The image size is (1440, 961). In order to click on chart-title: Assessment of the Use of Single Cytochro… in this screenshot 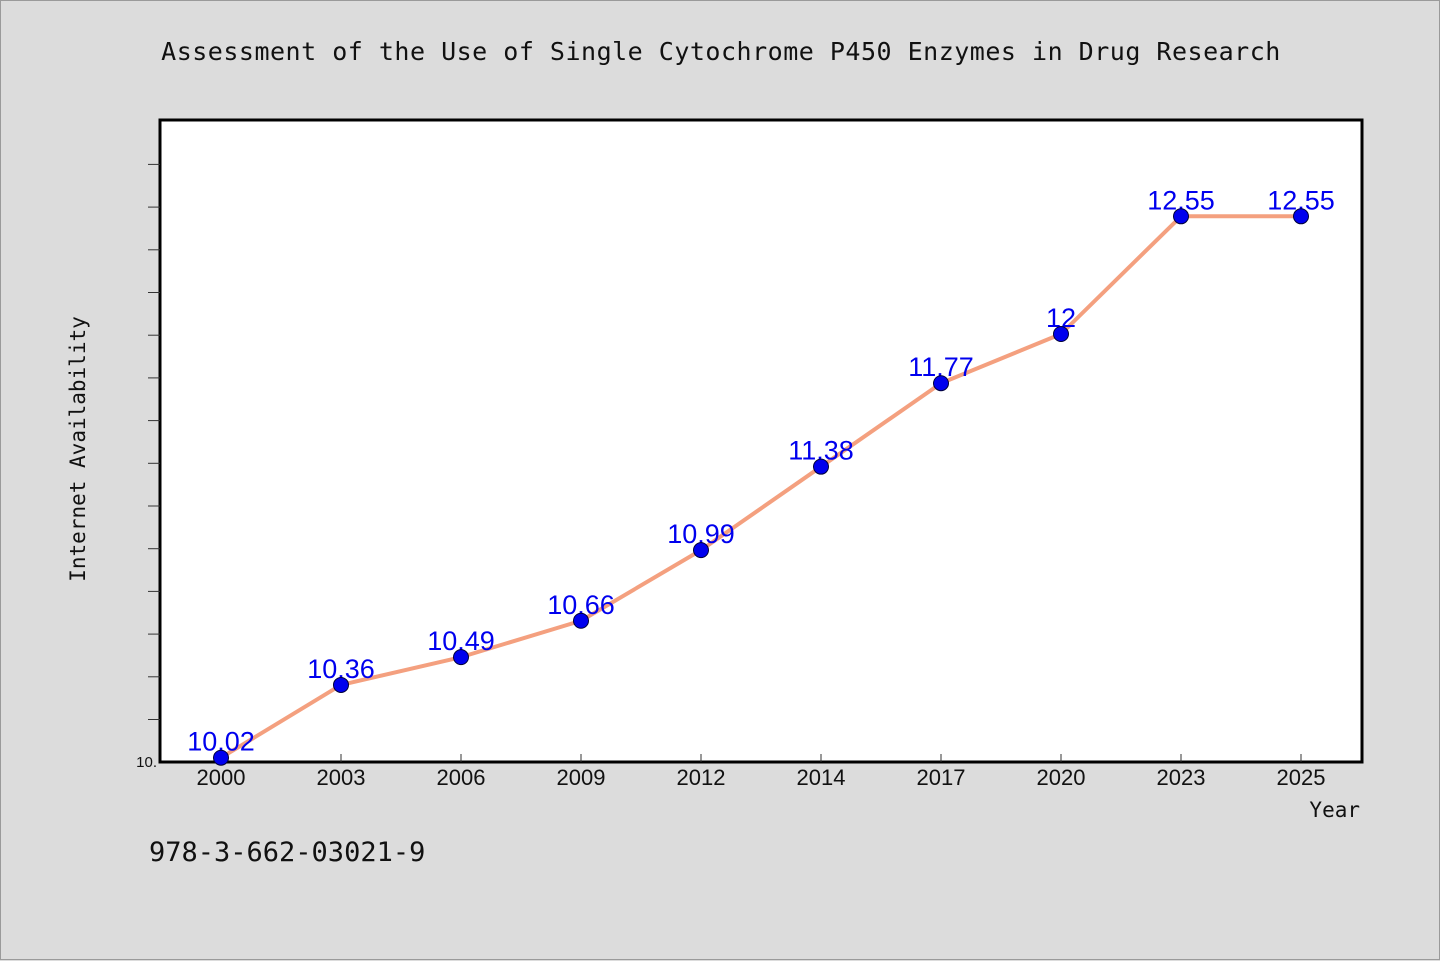, I will do `click(721, 51)`.